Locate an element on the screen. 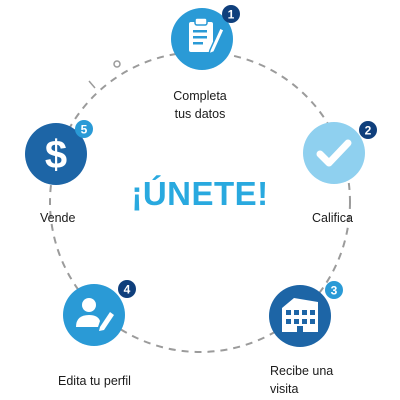  step-3-label-line2: visita is located at coordinates (284, 389).